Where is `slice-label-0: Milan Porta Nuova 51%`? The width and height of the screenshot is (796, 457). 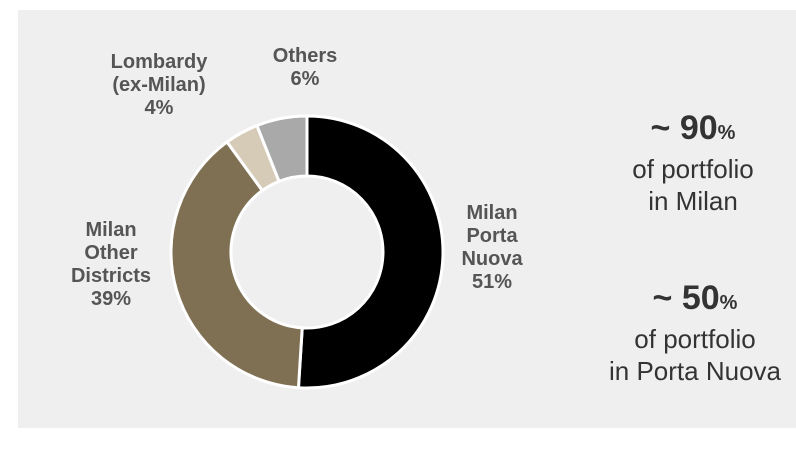
slice-label-0: Milan Porta Nuova 51% is located at coordinates (492, 247).